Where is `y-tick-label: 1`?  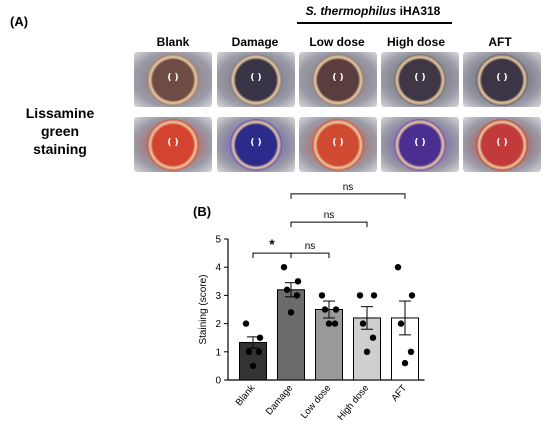 y-tick-label: 1 is located at coordinates (218, 352).